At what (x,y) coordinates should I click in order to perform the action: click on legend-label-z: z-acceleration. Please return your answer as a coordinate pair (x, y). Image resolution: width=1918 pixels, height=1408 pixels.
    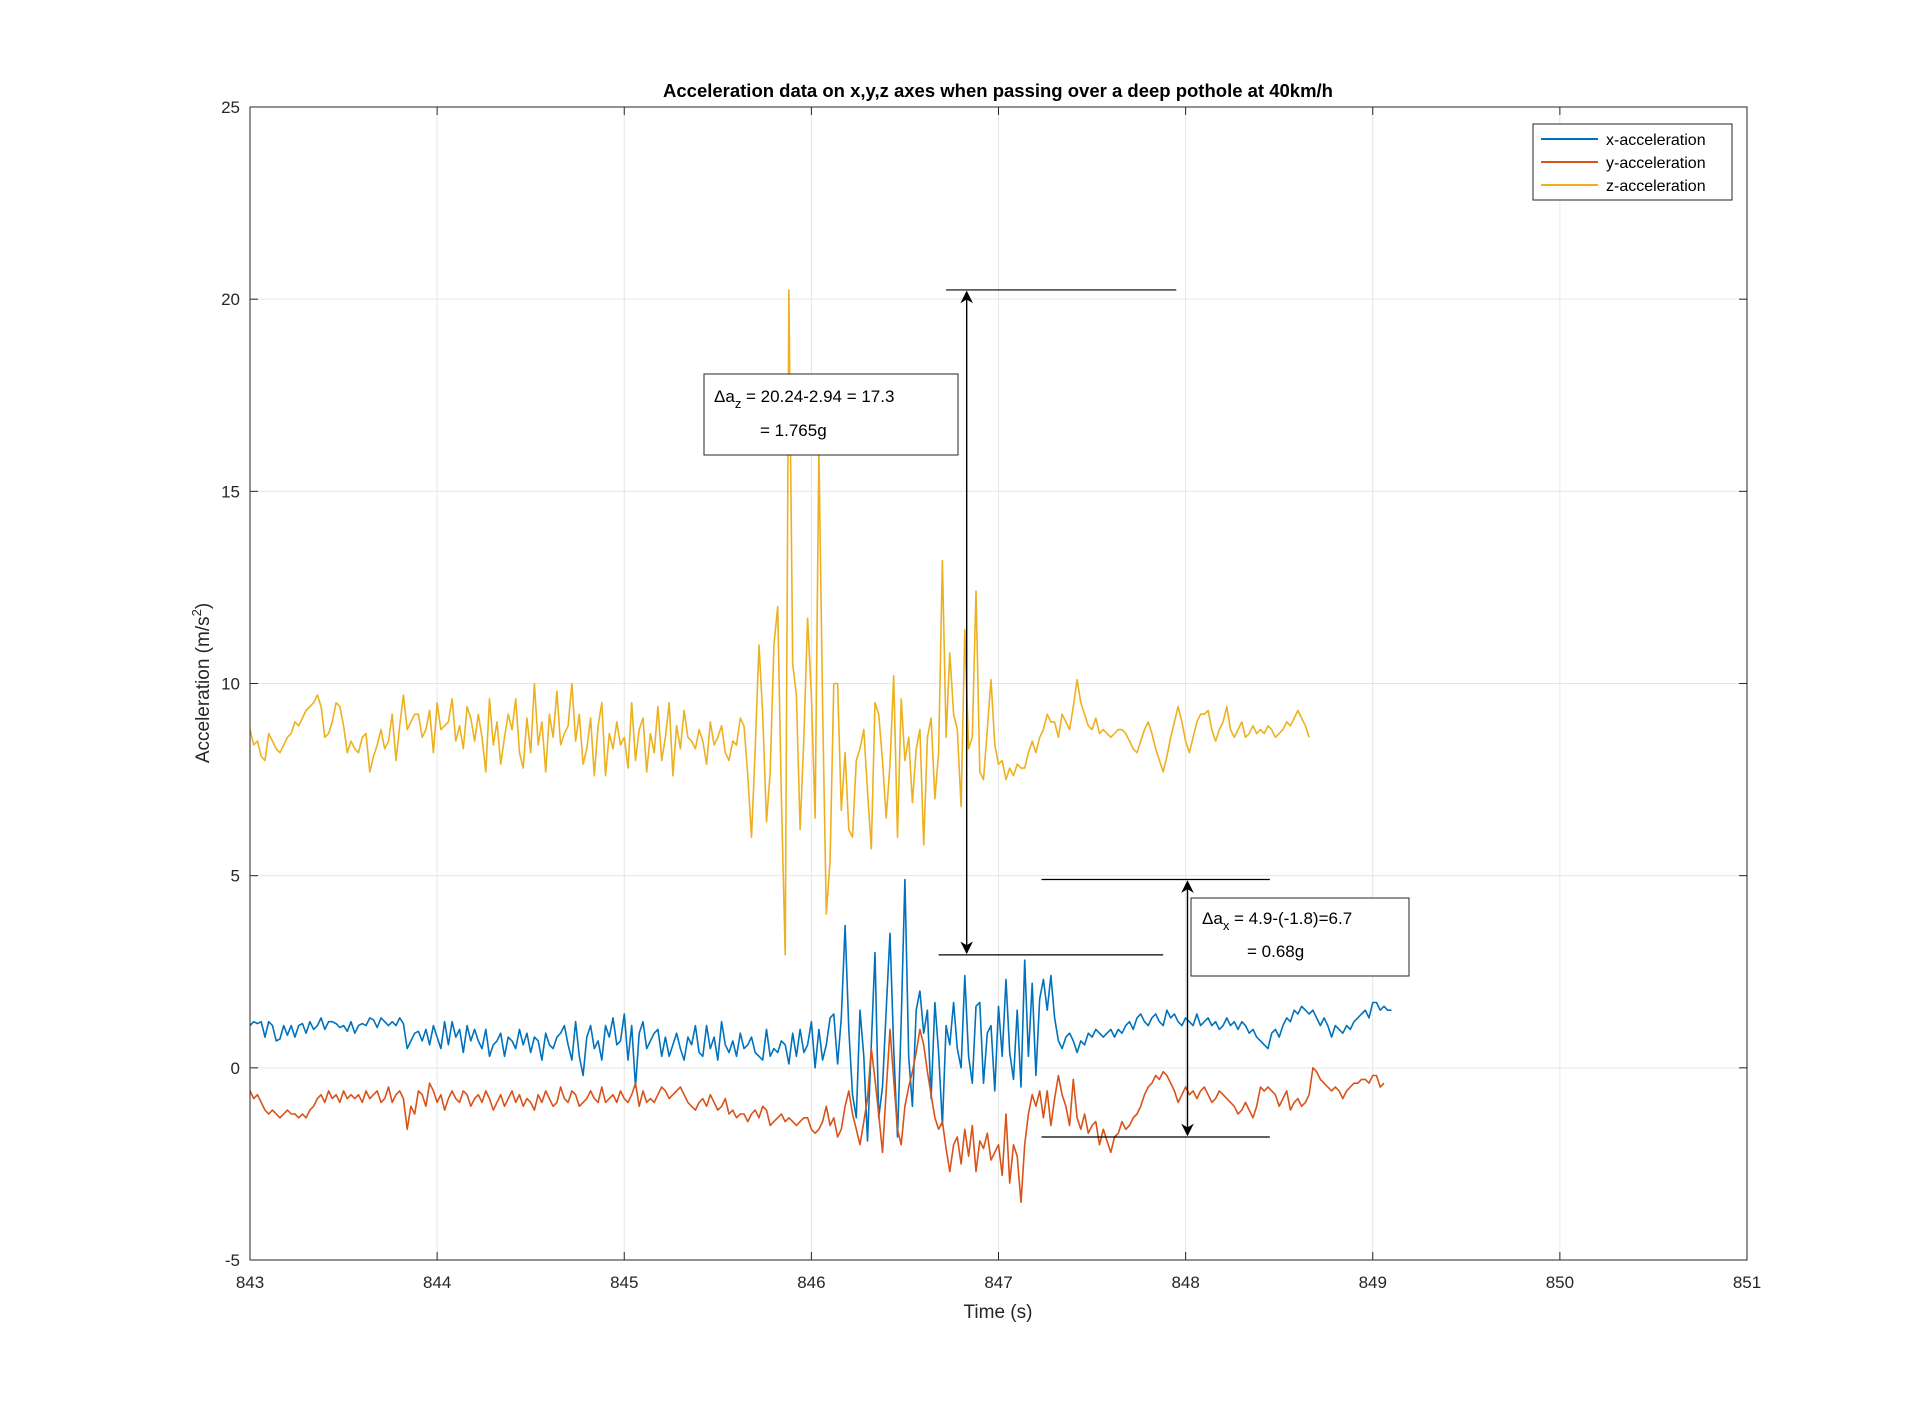
    Looking at the image, I should click on (1656, 186).